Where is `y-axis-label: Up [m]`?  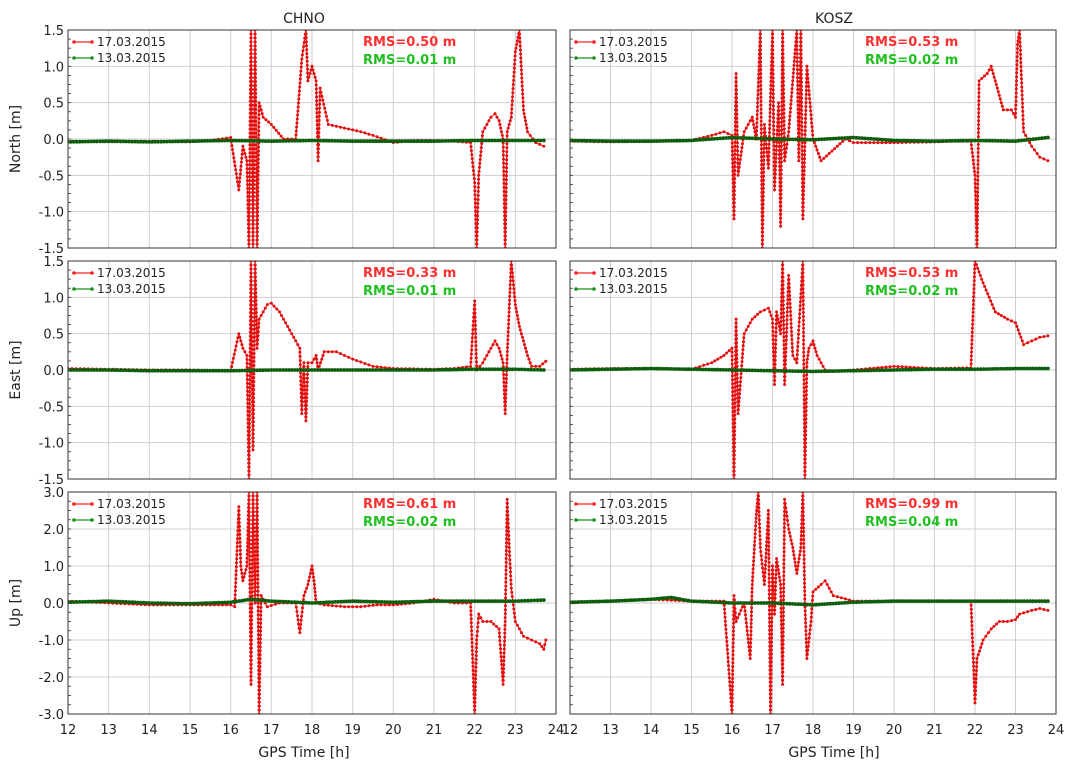
y-axis-label: Up [m] is located at coordinates (16, 603).